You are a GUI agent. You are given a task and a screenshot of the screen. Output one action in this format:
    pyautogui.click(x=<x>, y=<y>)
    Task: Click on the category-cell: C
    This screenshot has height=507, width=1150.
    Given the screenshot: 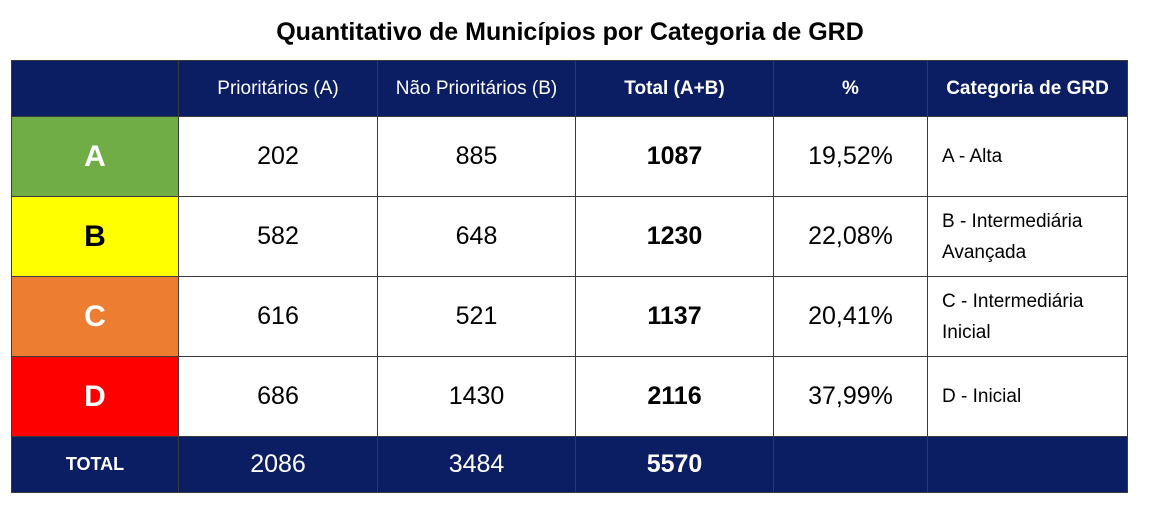 What is the action you would take?
    pyautogui.click(x=95, y=316)
    